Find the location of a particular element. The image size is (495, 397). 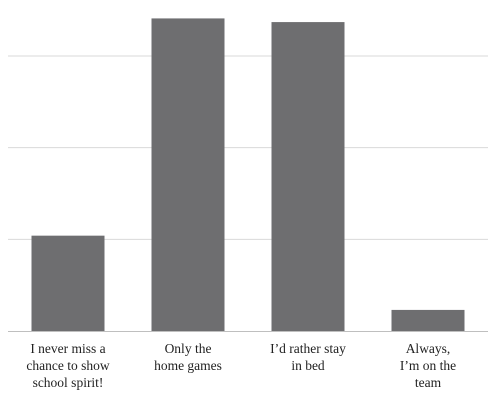

category-label-1: Only the home games is located at coordinates (188, 357).